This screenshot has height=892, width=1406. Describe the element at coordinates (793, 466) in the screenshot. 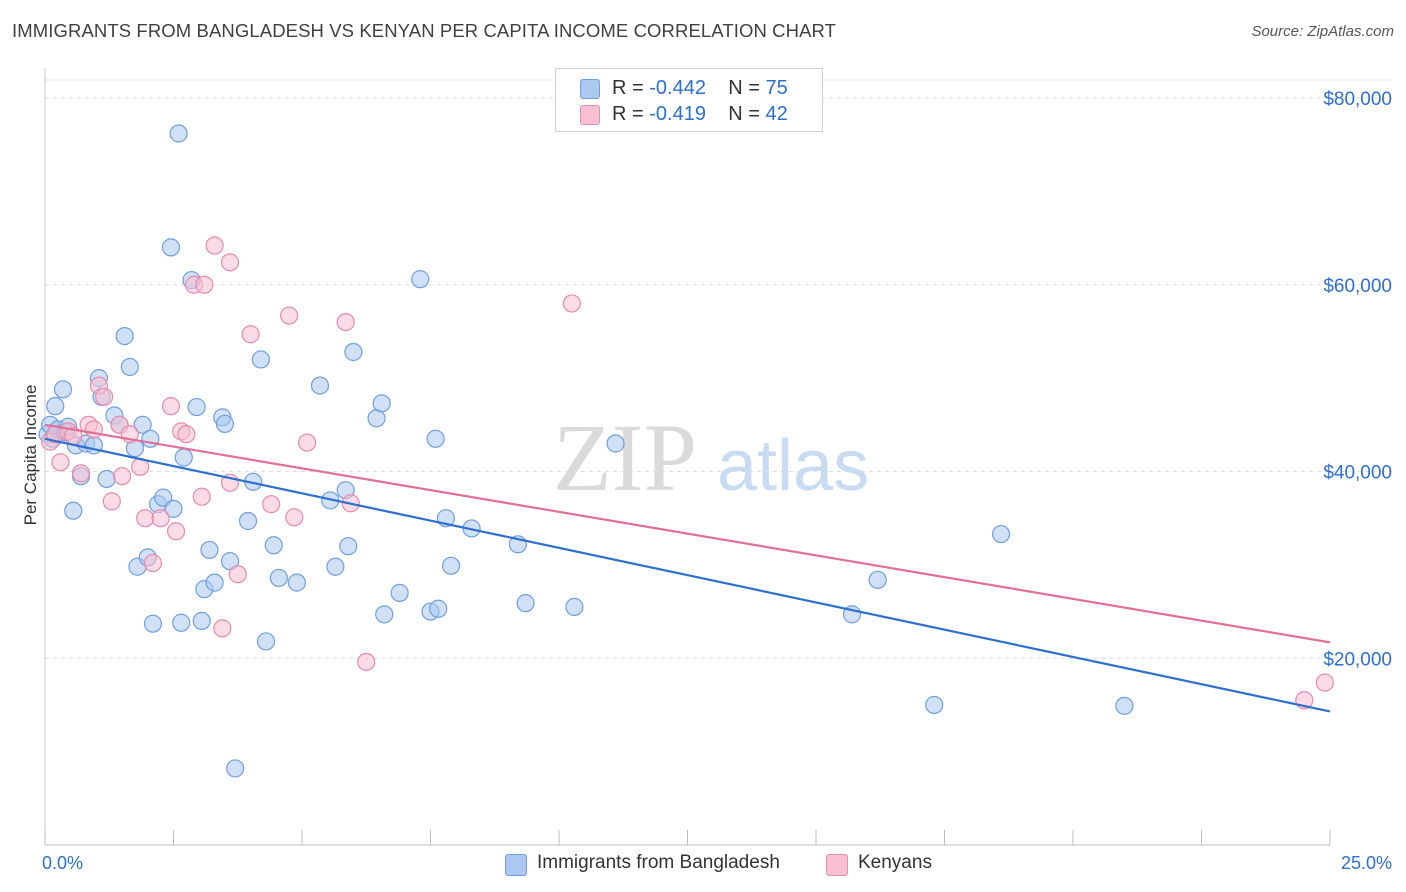

I see `watermark-atlas: atlas` at that location.